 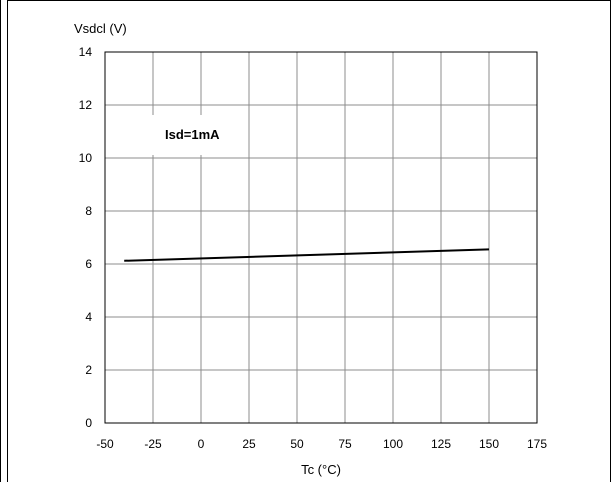 What do you see at coordinates (4, 241) in the screenshot?
I see `page-frame-left` at bounding box center [4, 241].